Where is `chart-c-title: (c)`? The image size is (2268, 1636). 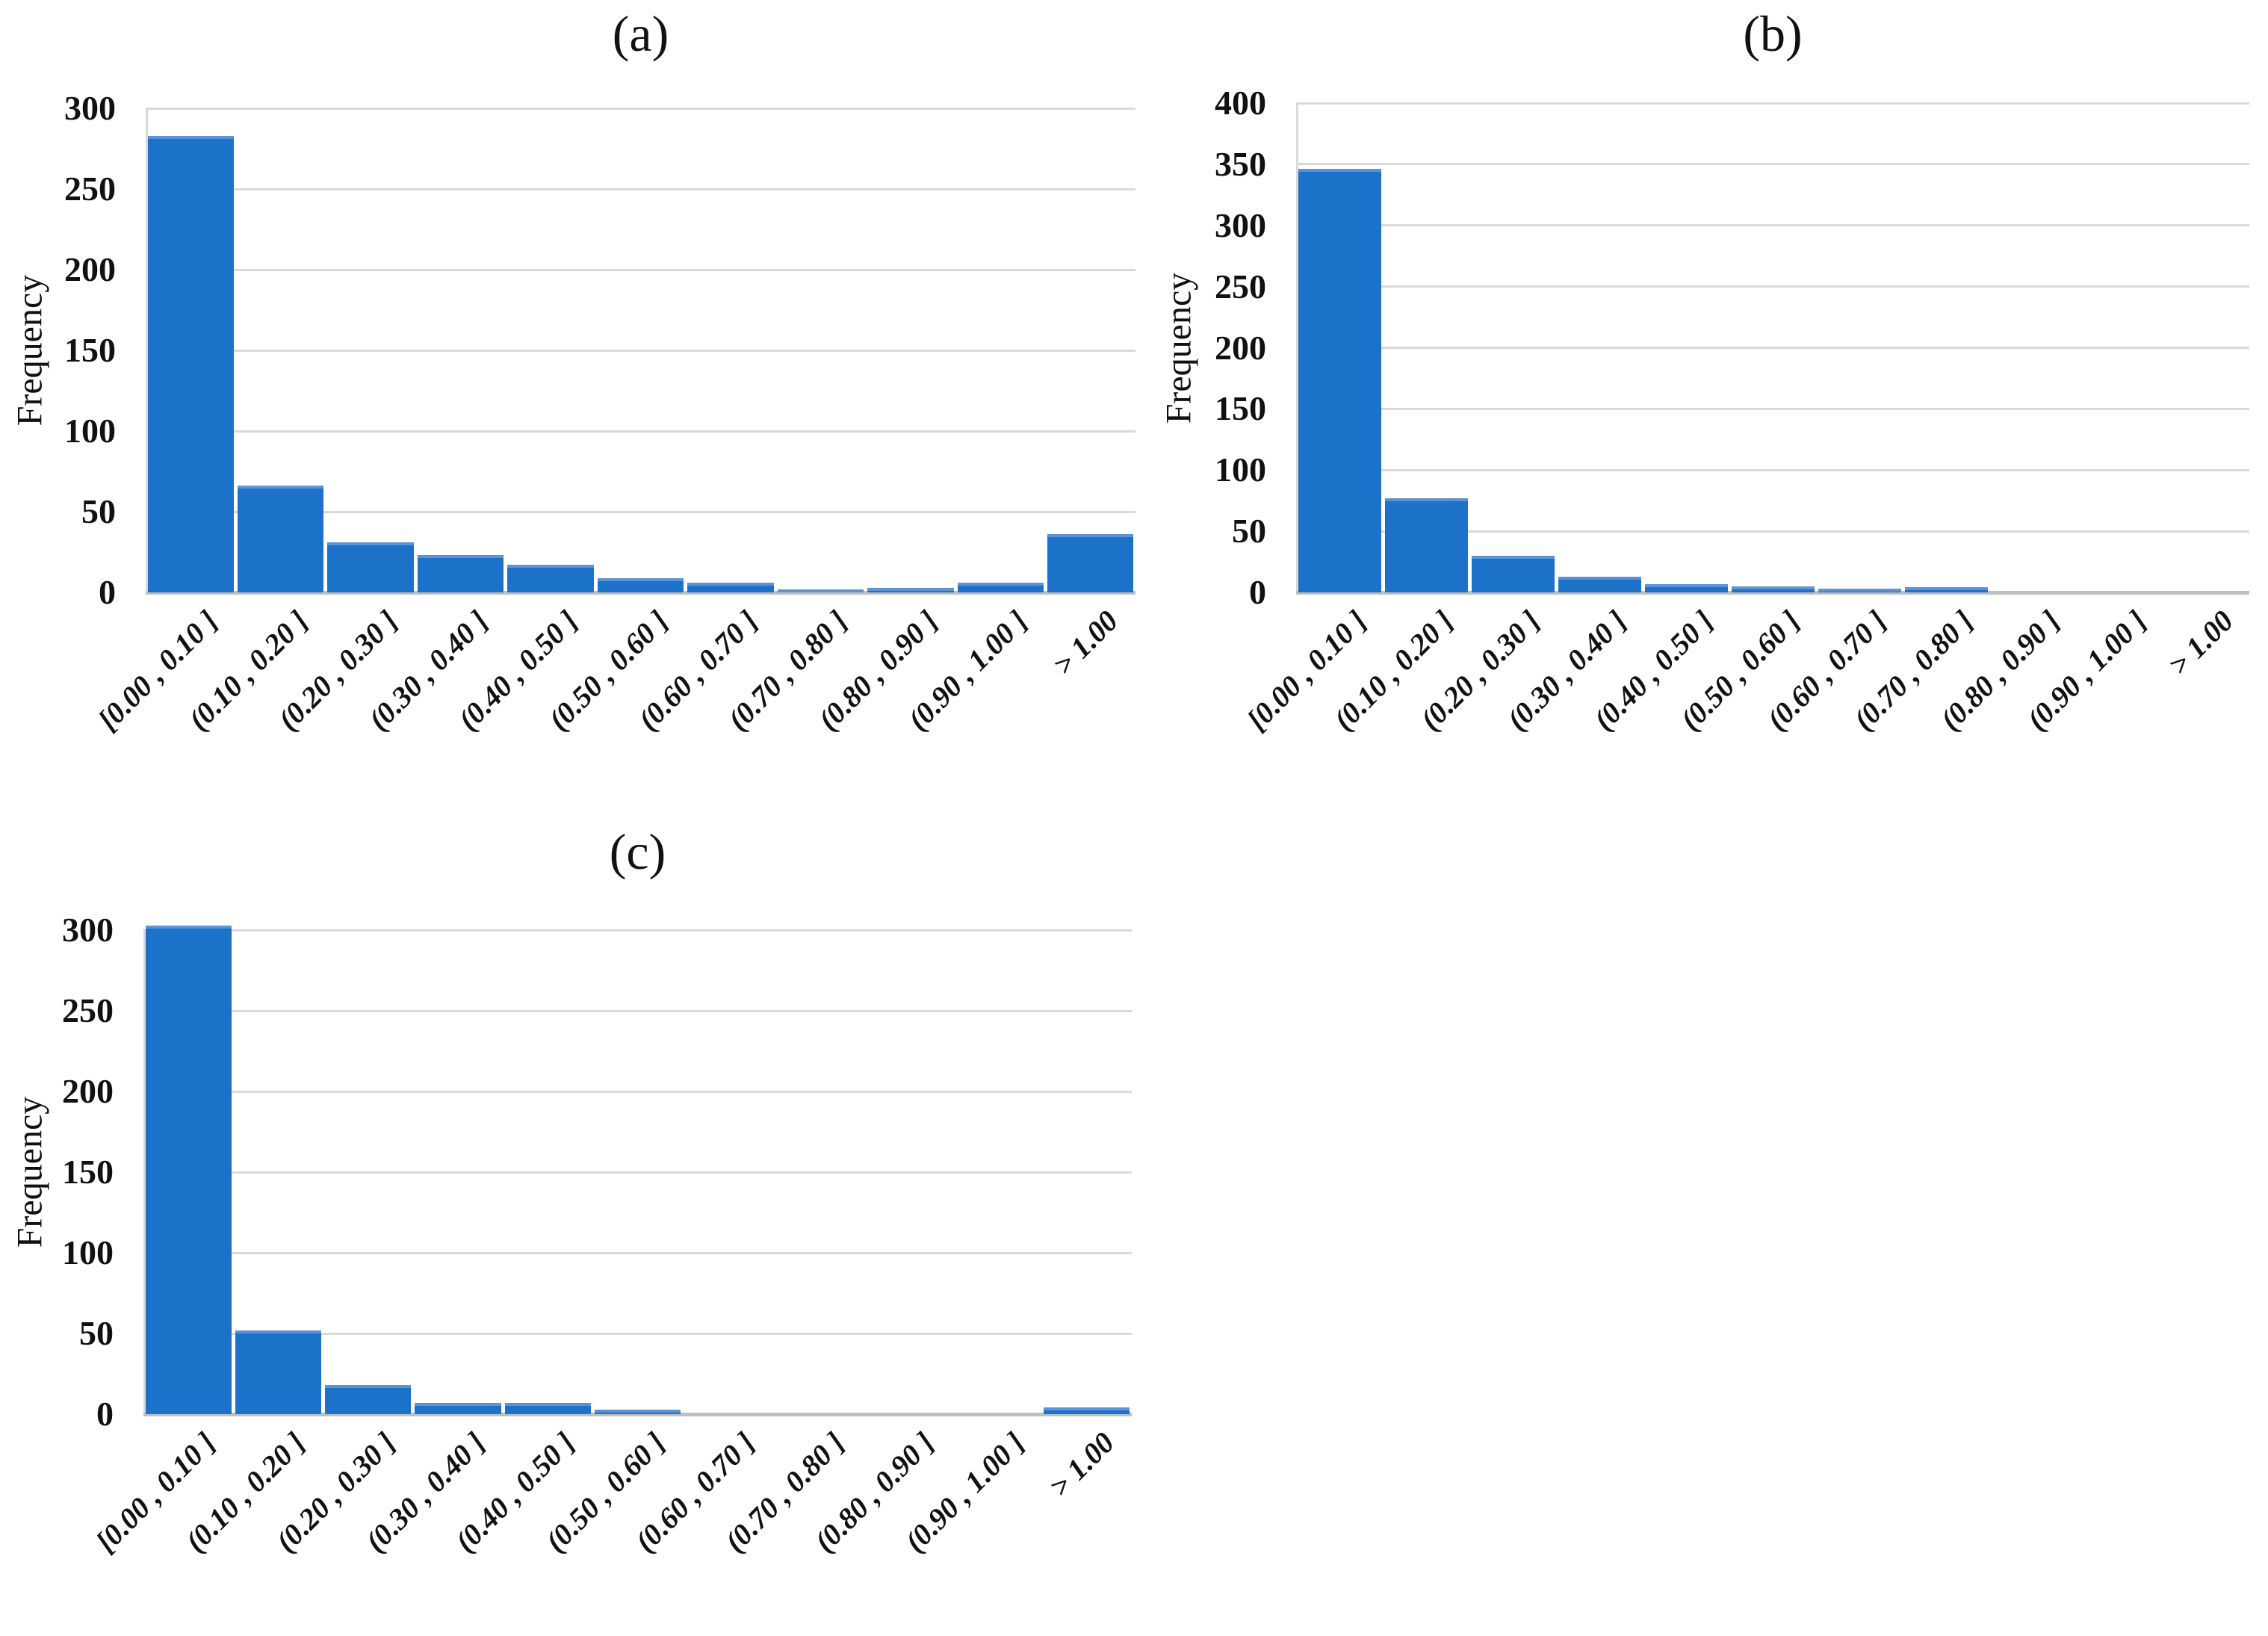 chart-c-title: (c) is located at coordinates (637, 851).